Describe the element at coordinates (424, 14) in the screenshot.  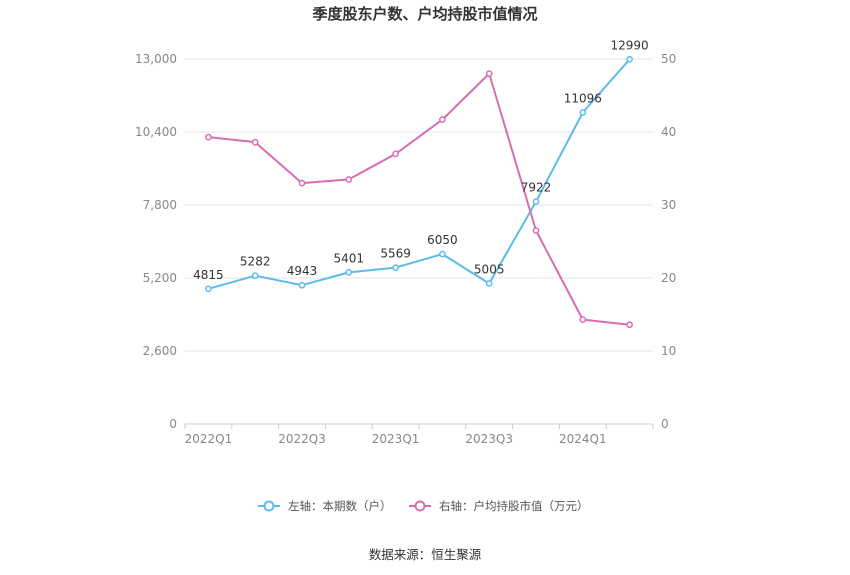
I see `chart-title: 季度股东户数、户均持股市值情况` at that location.